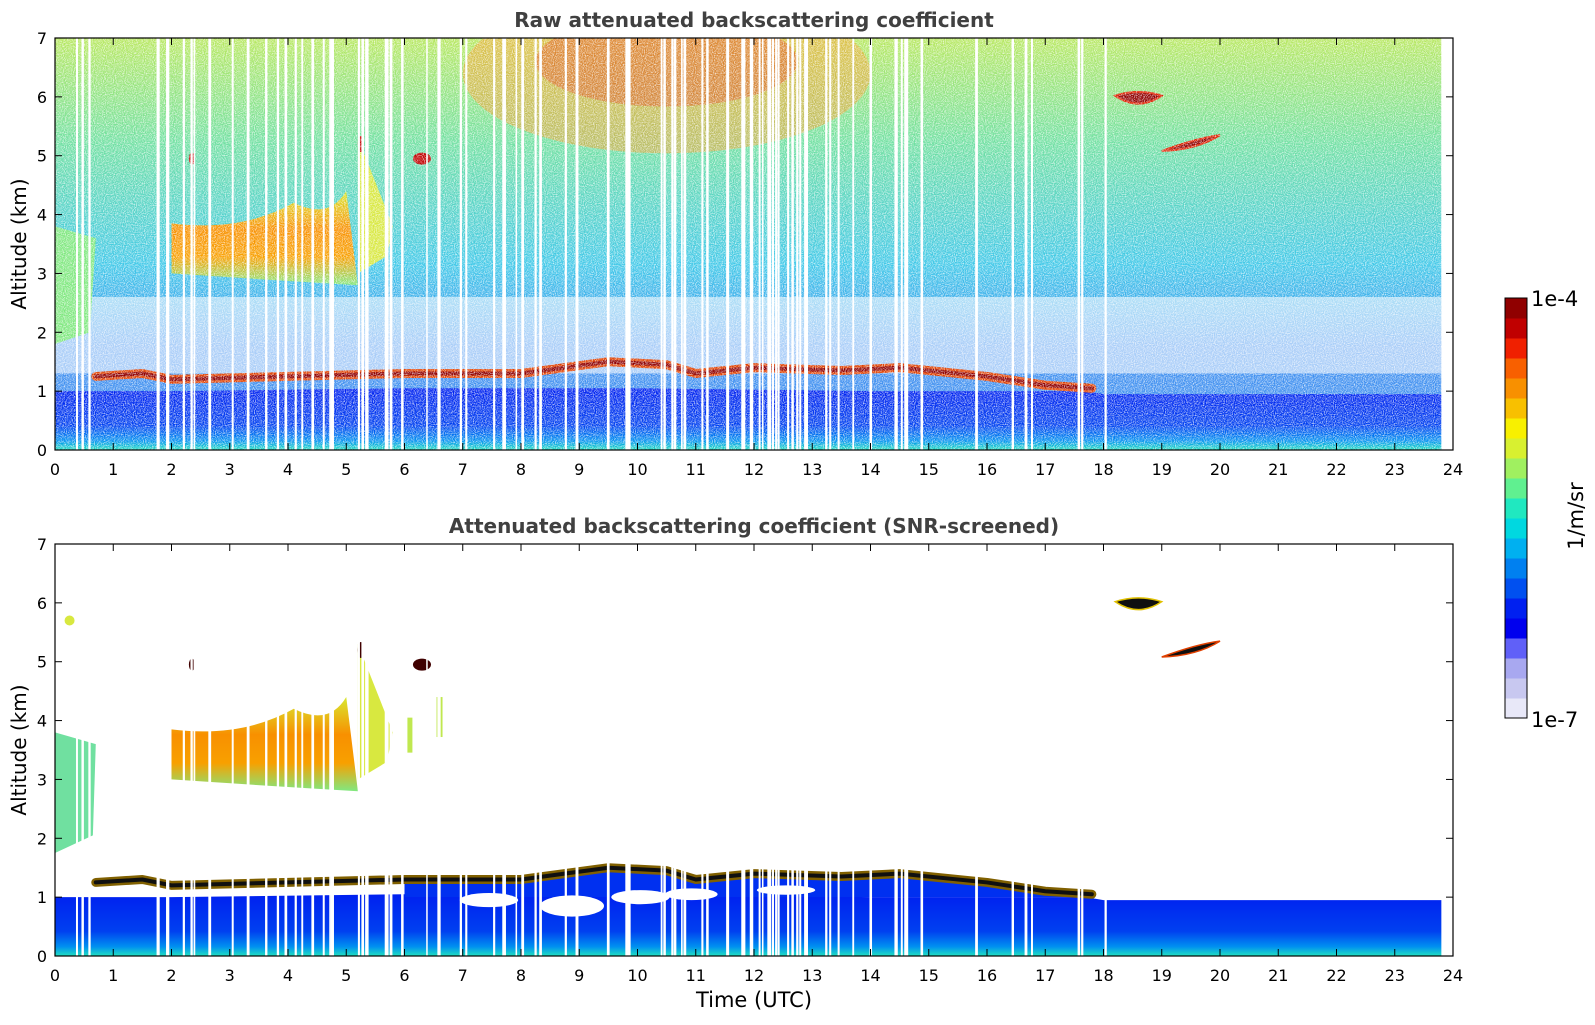 The image size is (1595, 1025). Describe the element at coordinates (42, 332) in the screenshot. I see `y-tick-label: 2` at that location.